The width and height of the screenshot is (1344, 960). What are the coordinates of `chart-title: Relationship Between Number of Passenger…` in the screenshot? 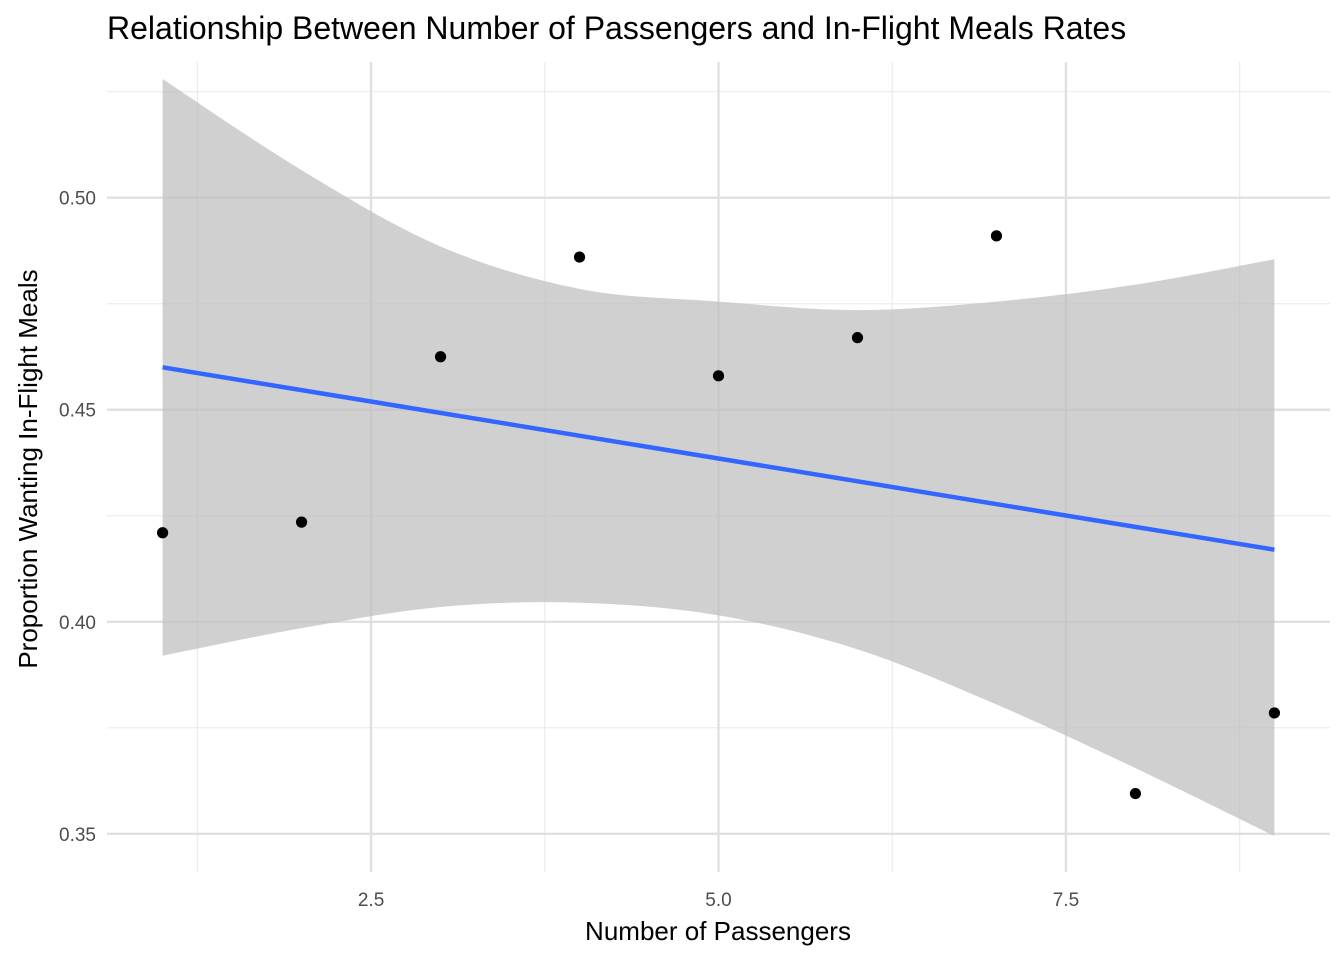 It's located at (616, 28).